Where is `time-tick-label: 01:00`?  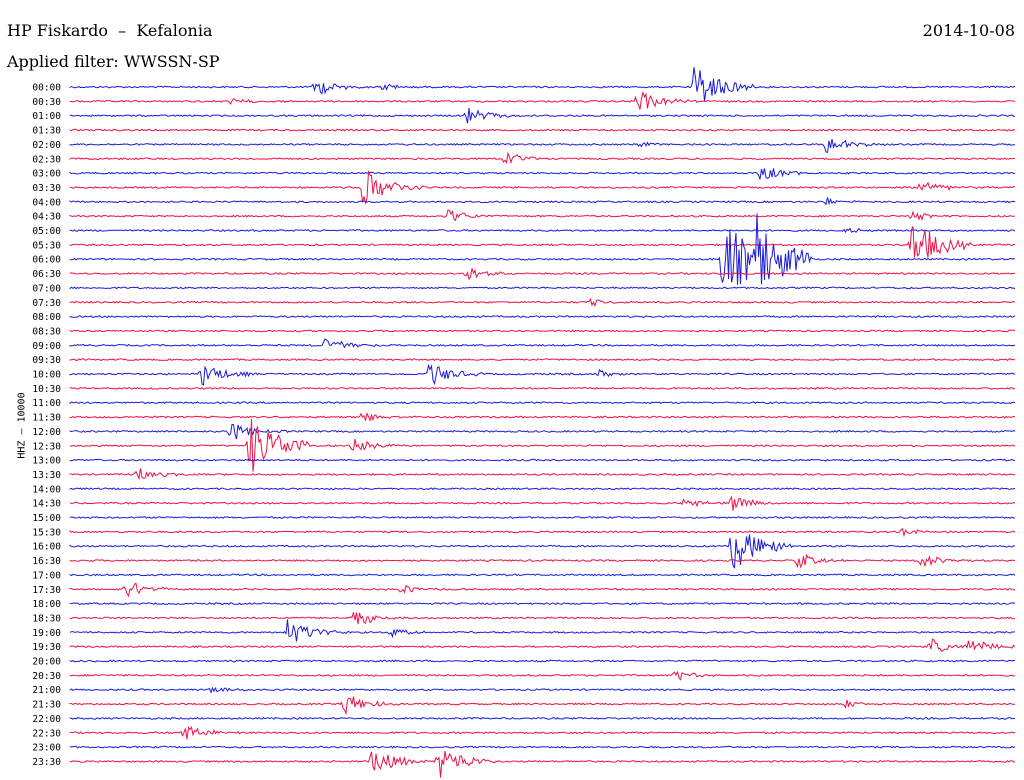 time-tick-label: 01:00 is located at coordinates (46, 116).